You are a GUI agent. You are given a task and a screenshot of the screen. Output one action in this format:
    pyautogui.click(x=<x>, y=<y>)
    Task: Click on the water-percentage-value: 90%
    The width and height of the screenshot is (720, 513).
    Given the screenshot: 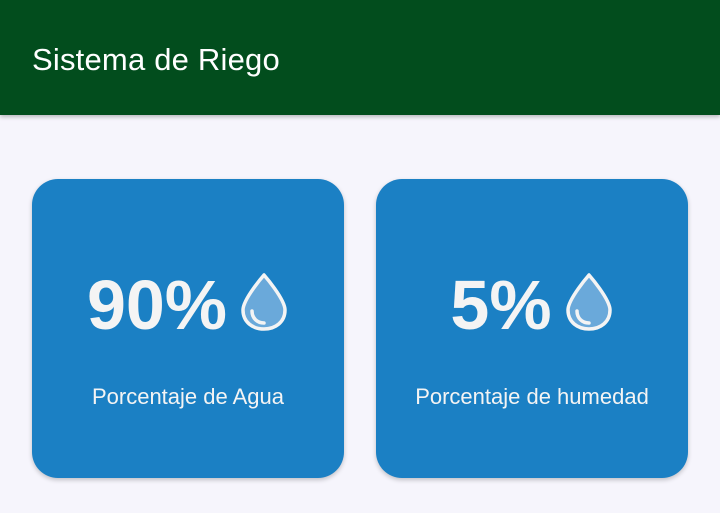 What is the action you would take?
    pyautogui.click(x=157, y=305)
    